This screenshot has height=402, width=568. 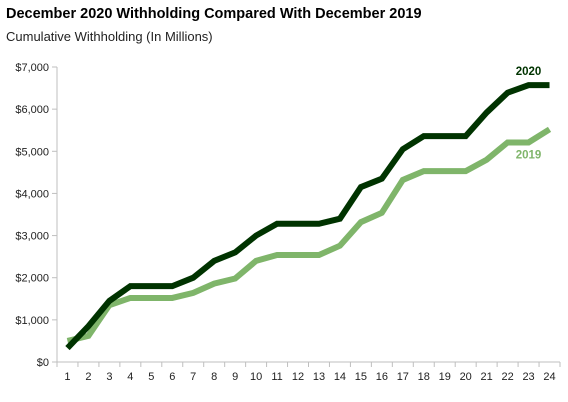 I want to click on x-tick-label: 22, so click(x=507, y=377).